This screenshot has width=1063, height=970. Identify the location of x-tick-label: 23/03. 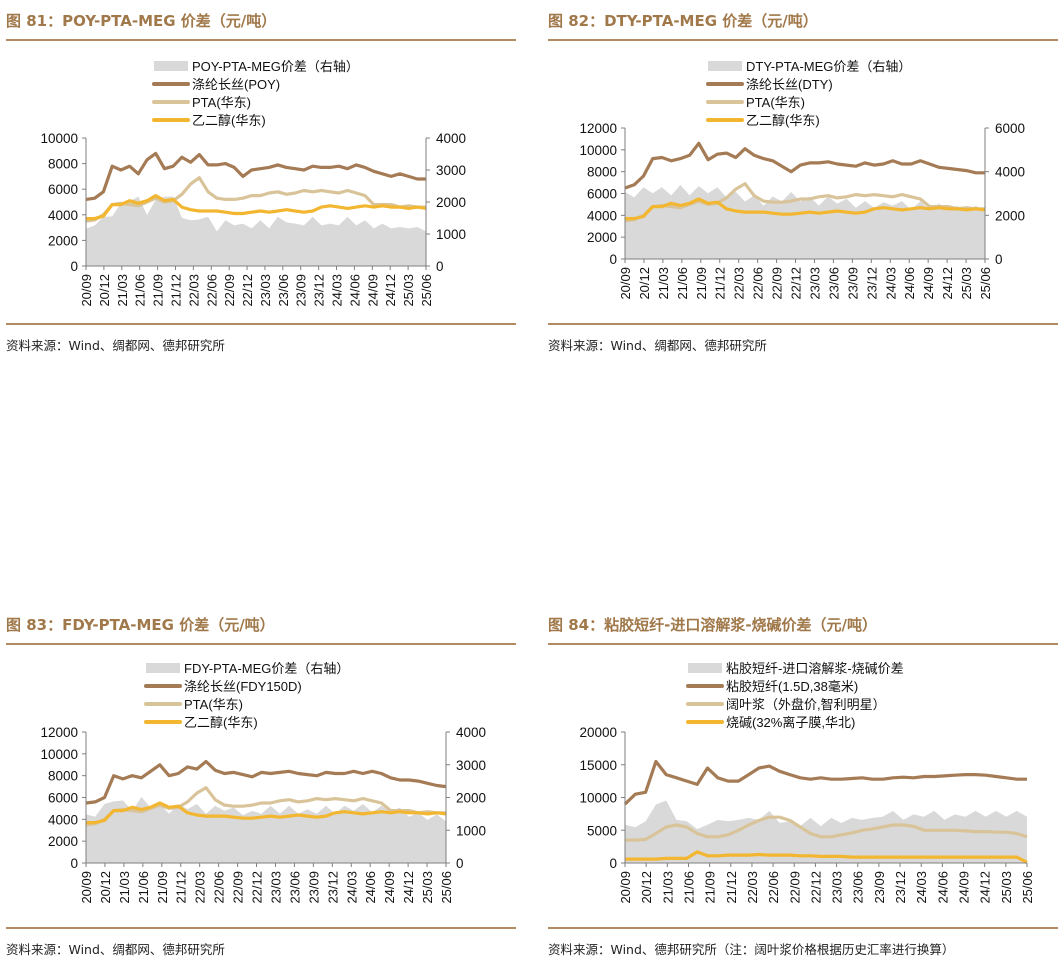
(837, 887).